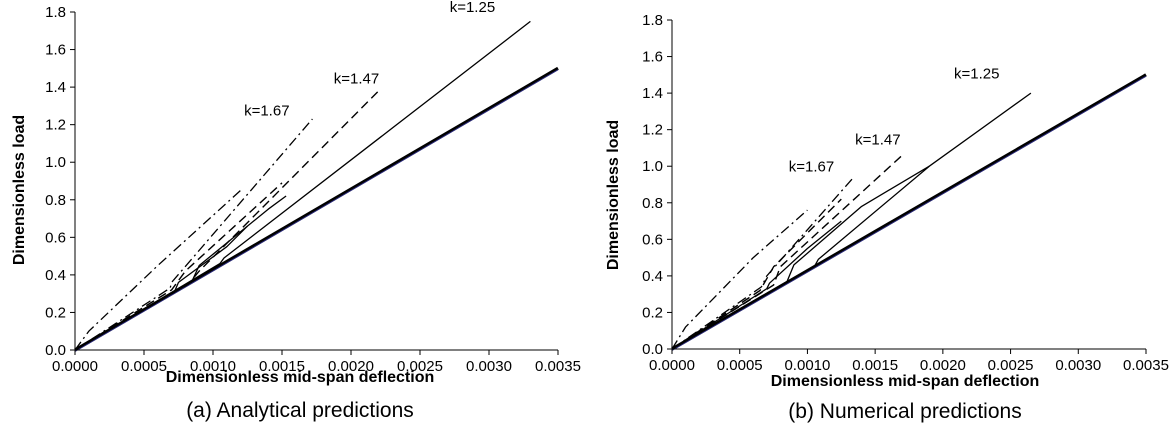  Describe the element at coordinates (904, 411) in the screenshot. I see `chart-caption: (b) Numerical predictions` at that location.